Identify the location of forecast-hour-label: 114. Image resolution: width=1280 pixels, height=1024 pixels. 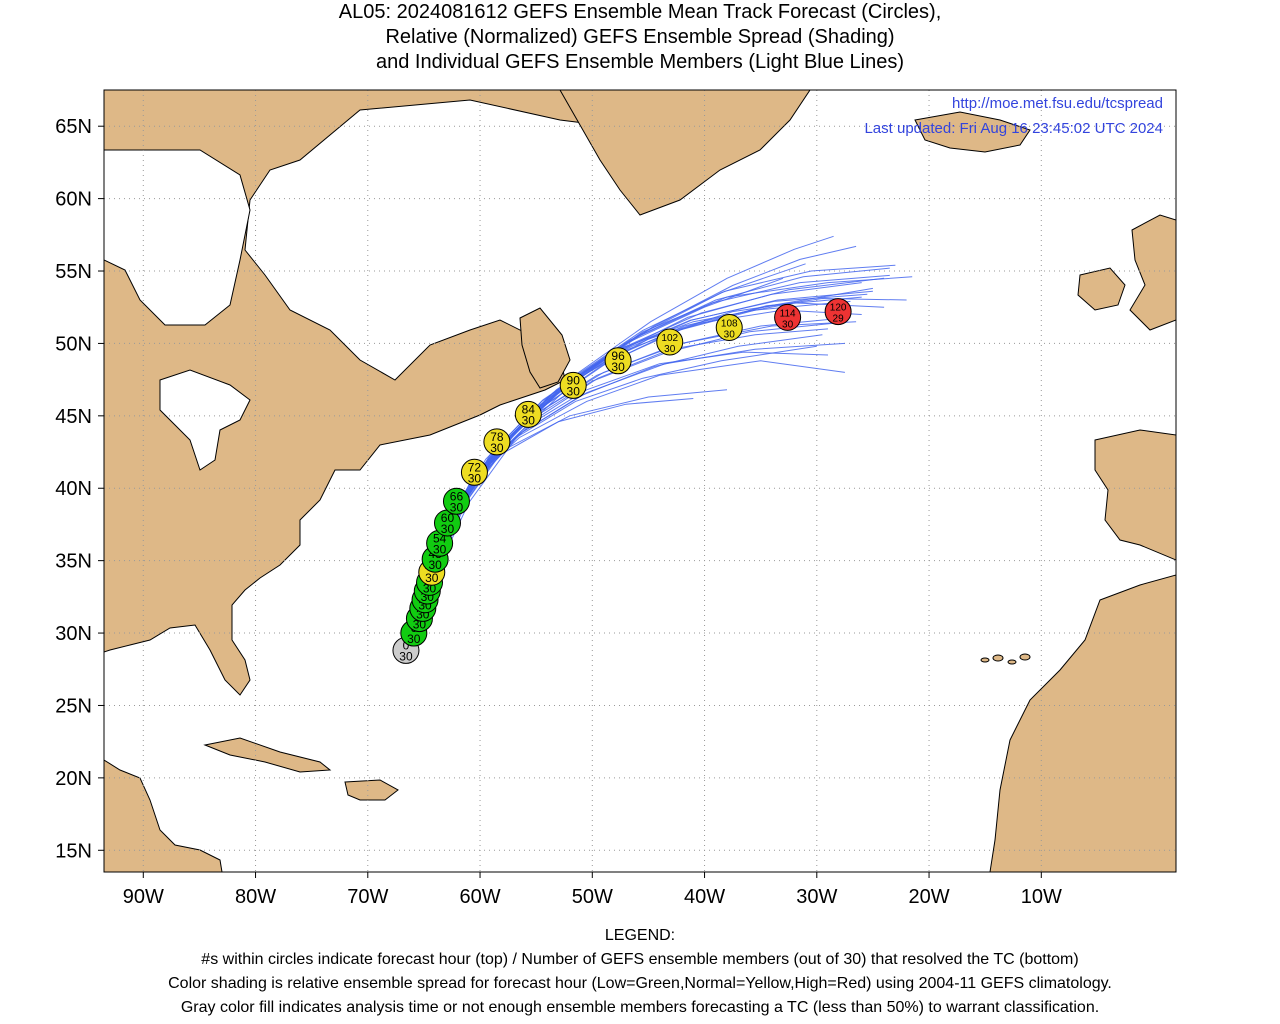
(788, 313).